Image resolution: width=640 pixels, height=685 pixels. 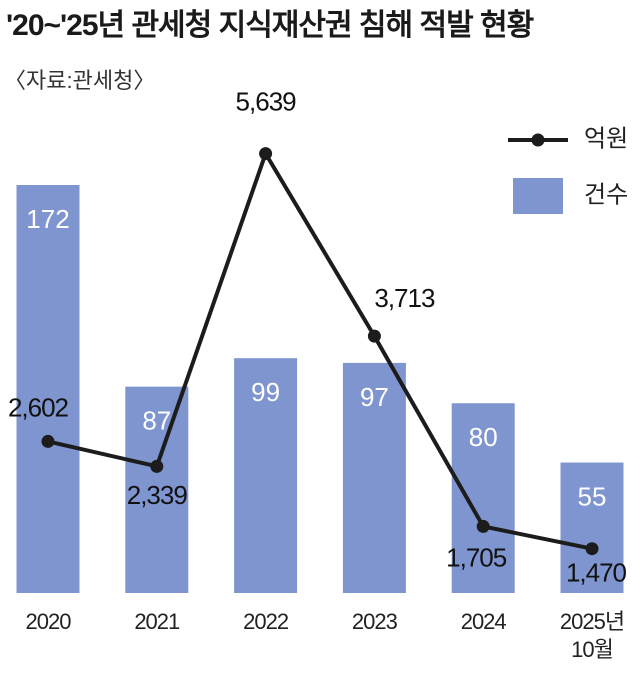 What do you see at coordinates (483, 621) in the screenshot?
I see `x-tick-label: 2024` at bounding box center [483, 621].